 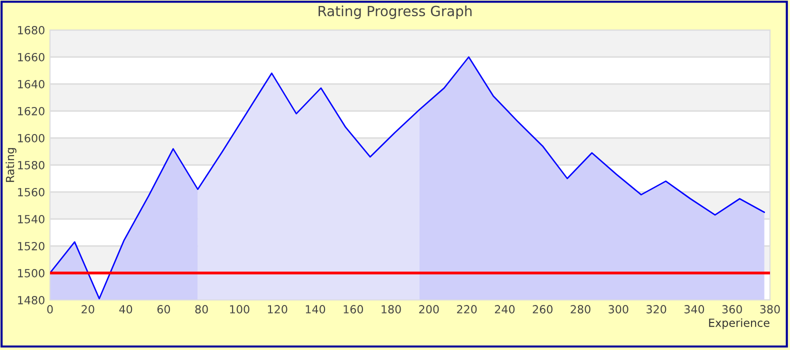 What do you see at coordinates (31, 30) in the screenshot?
I see `y-tick-label: 1680` at bounding box center [31, 30].